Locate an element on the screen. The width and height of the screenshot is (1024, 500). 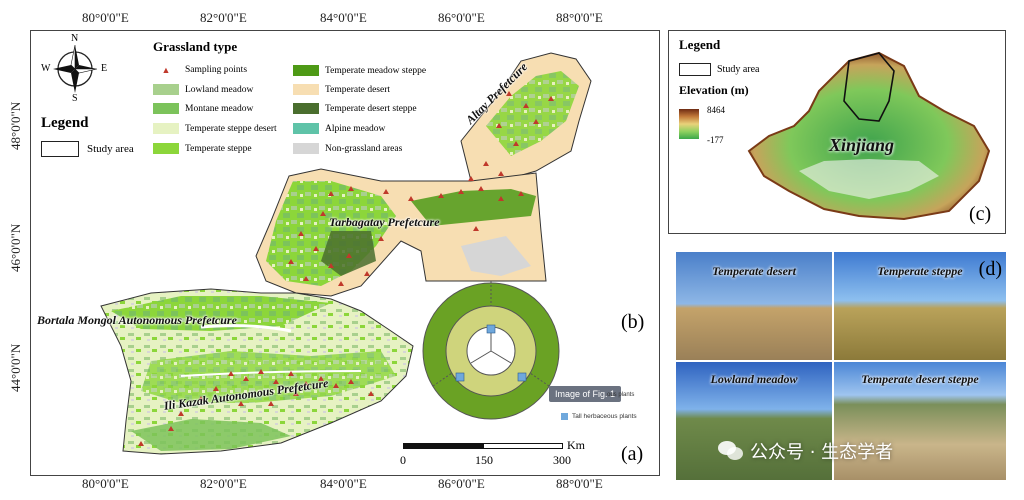
compass-w: W is located at coordinates (46, 68).